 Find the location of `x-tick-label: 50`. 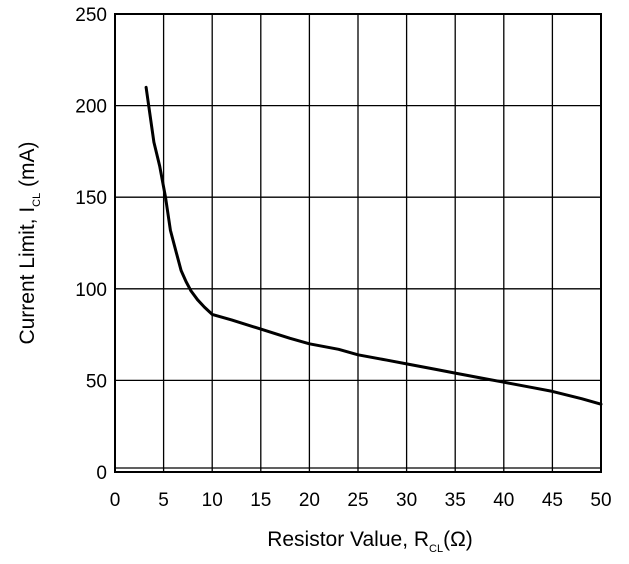

x-tick-label: 50 is located at coordinates (600, 500).